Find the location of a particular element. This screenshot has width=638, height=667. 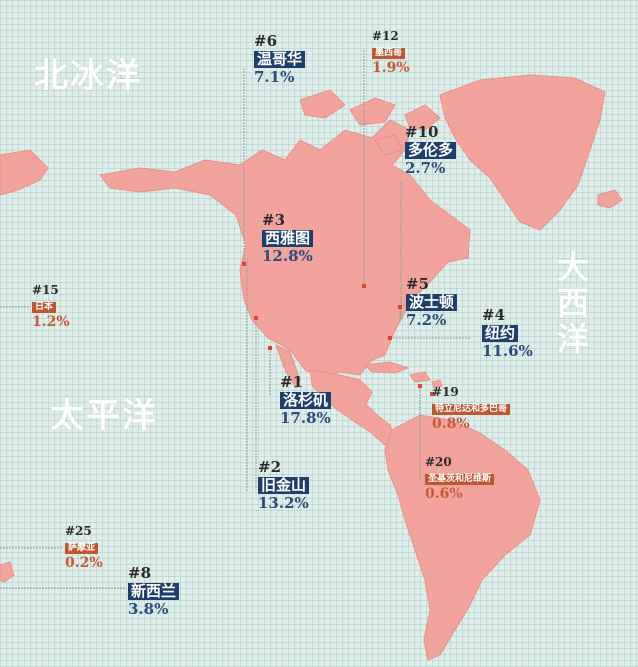

city-label-boston: #5 波士顿 7.2% is located at coordinates (432, 302).